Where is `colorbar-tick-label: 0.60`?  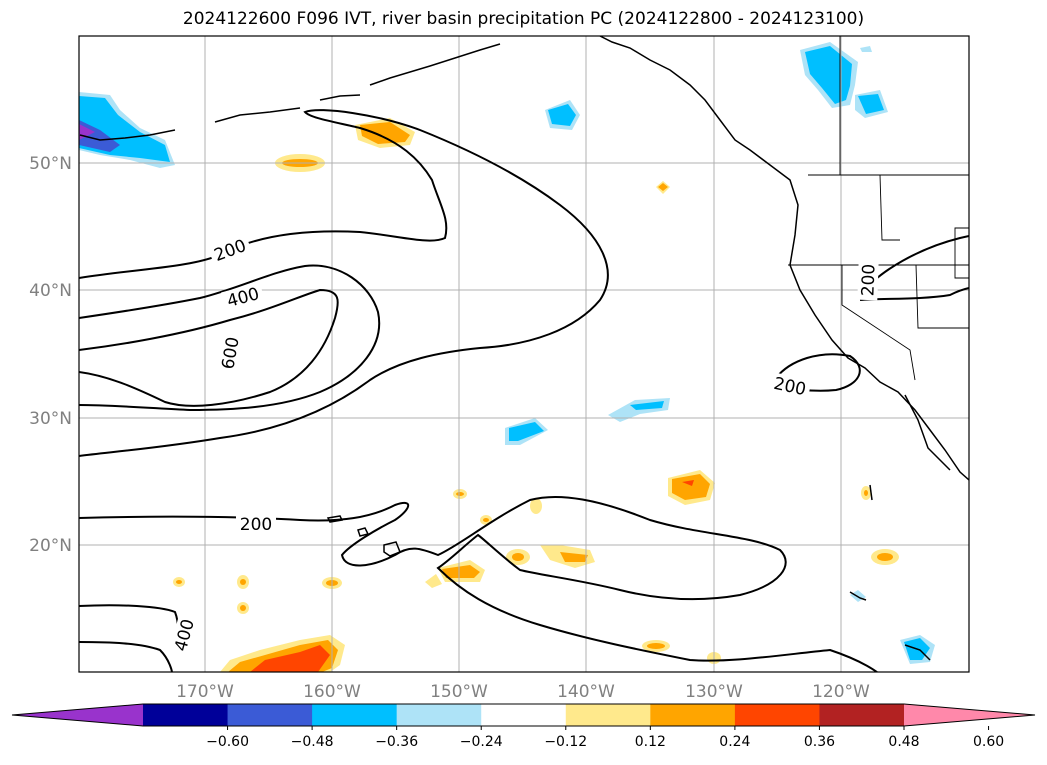
colorbar-tick-label: 0.60 is located at coordinates (988, 742).